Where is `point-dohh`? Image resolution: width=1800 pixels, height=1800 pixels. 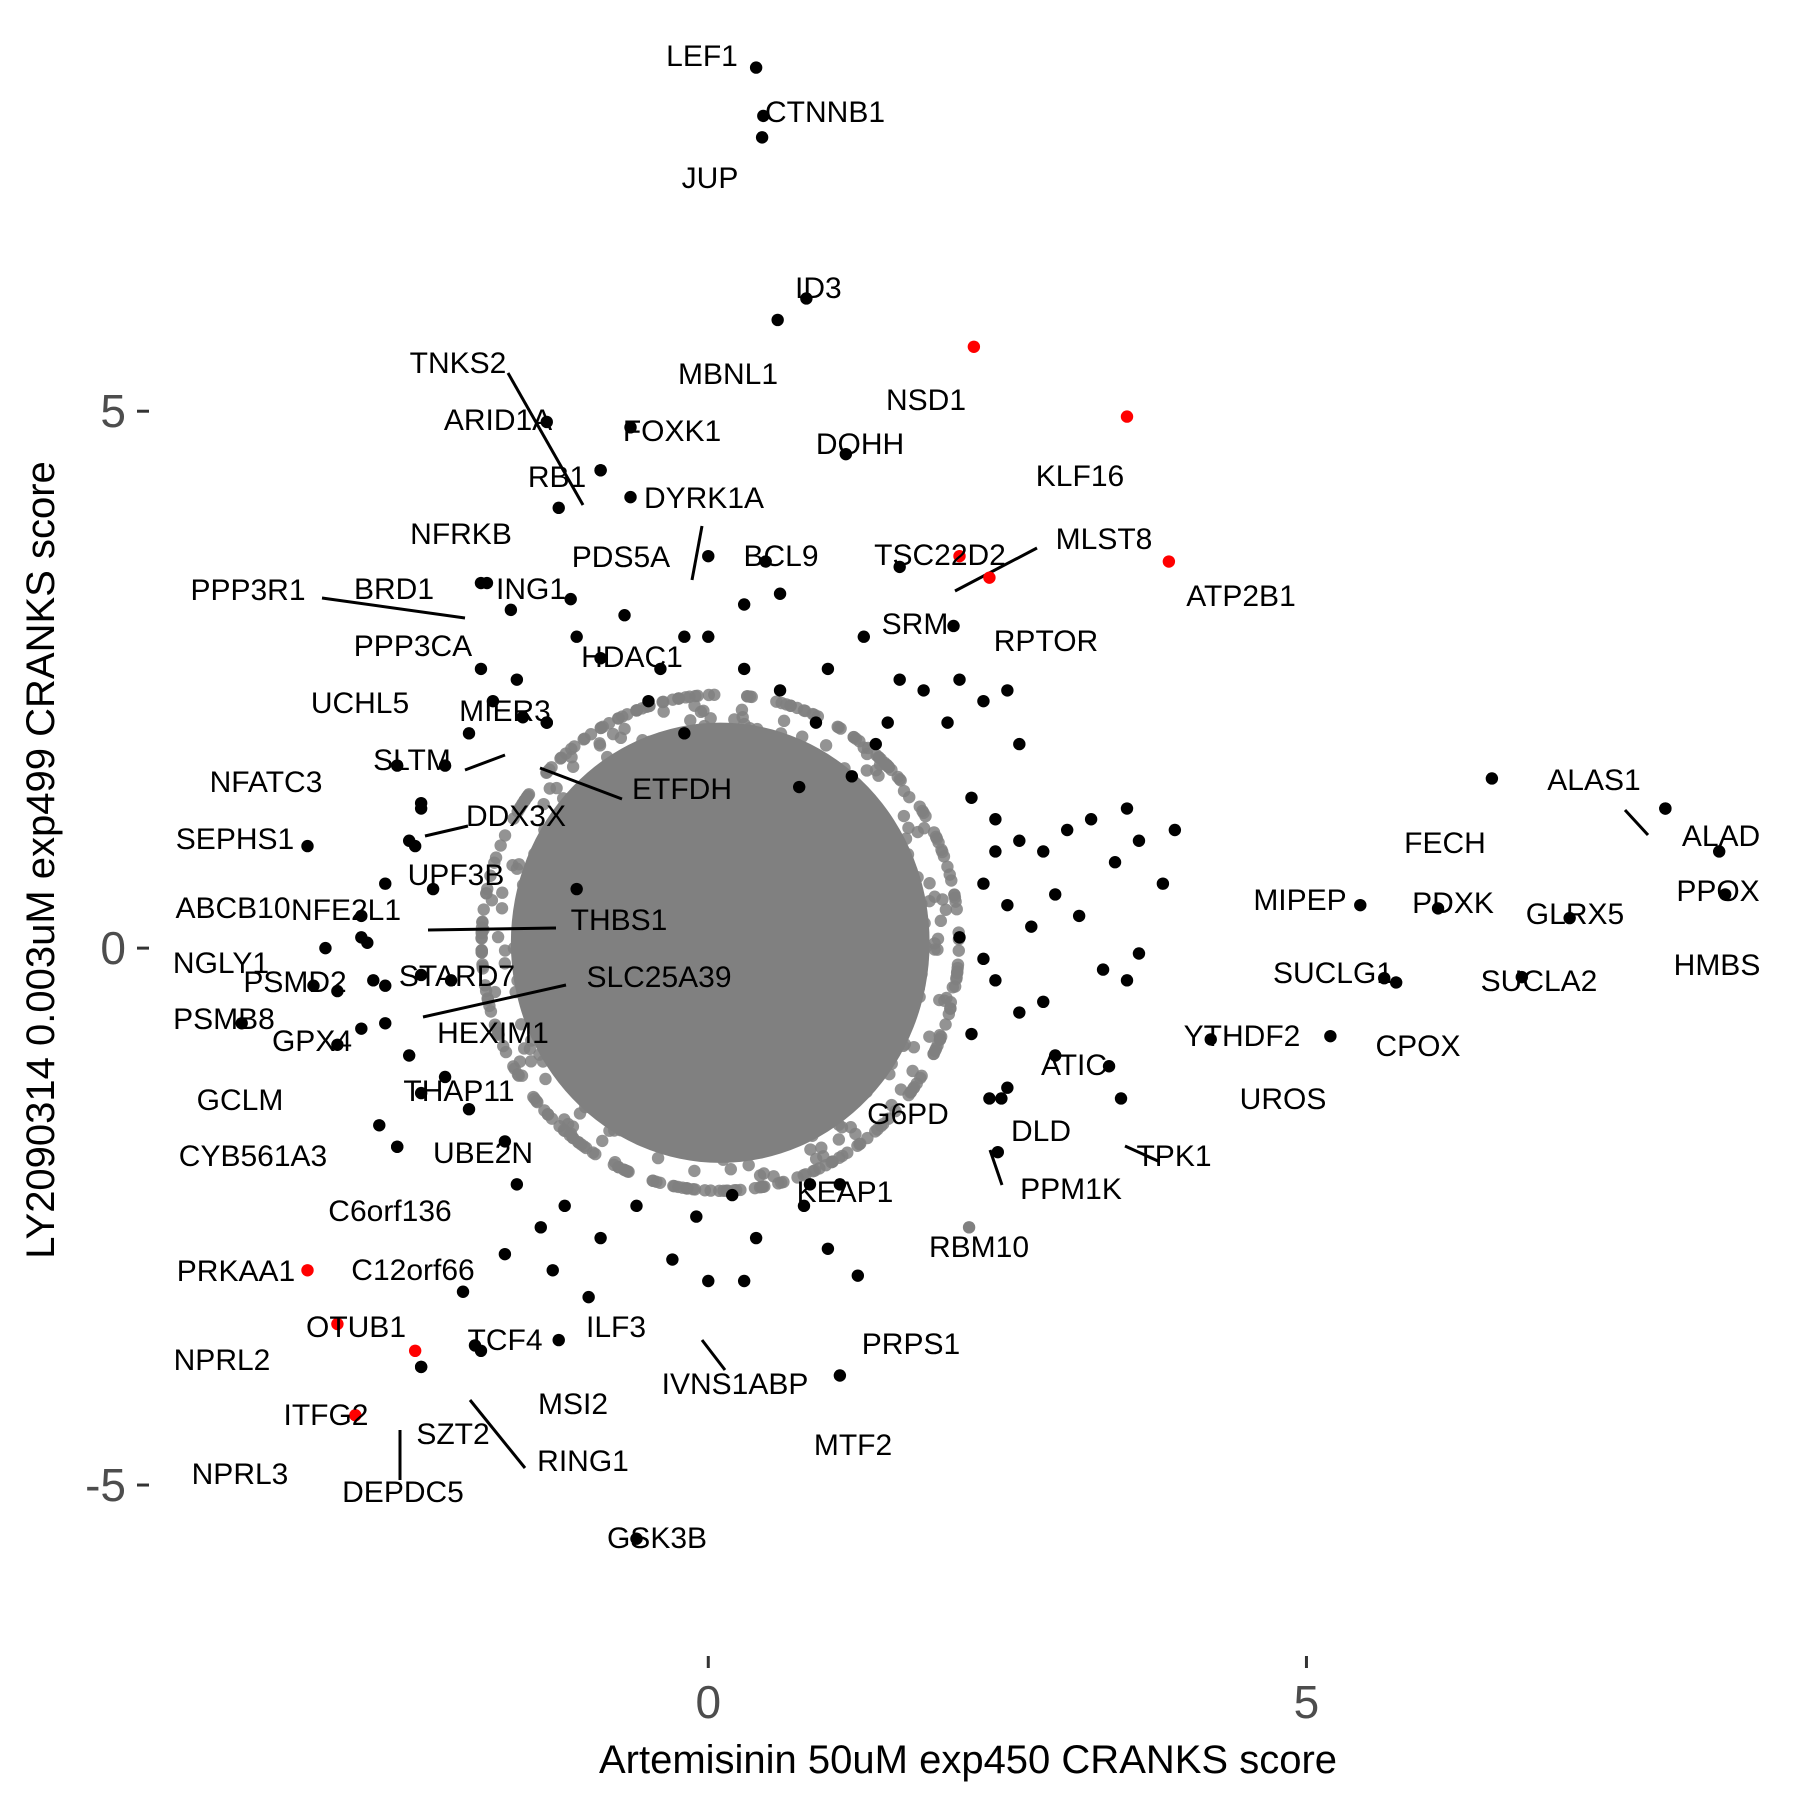 point-dohh is located at coordinates (846, 454).